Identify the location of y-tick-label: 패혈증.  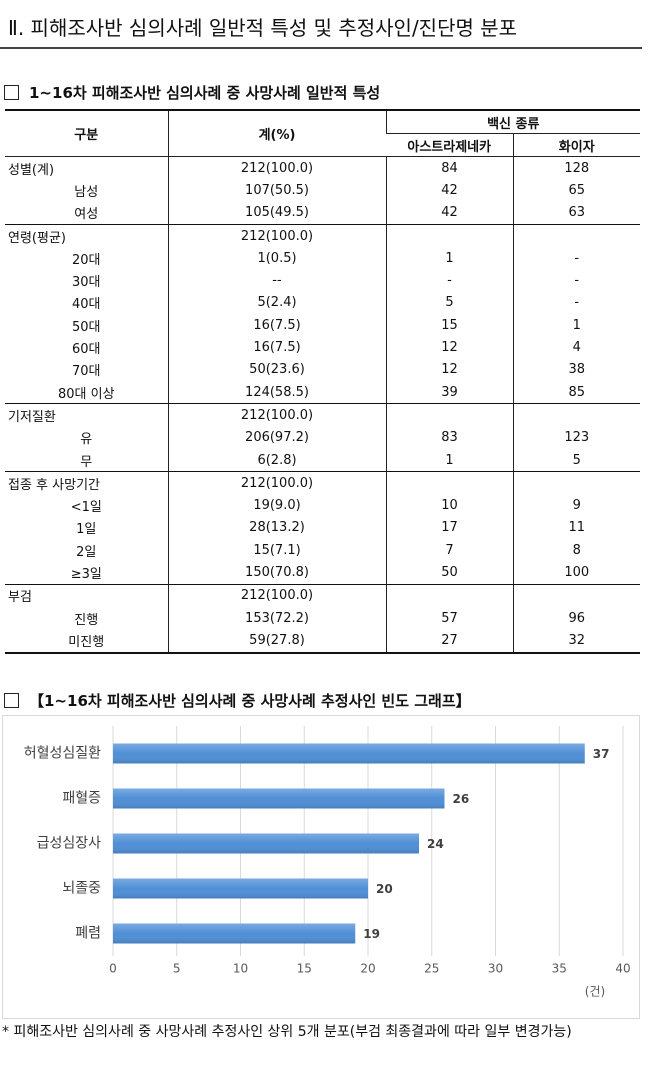
(81, 799).